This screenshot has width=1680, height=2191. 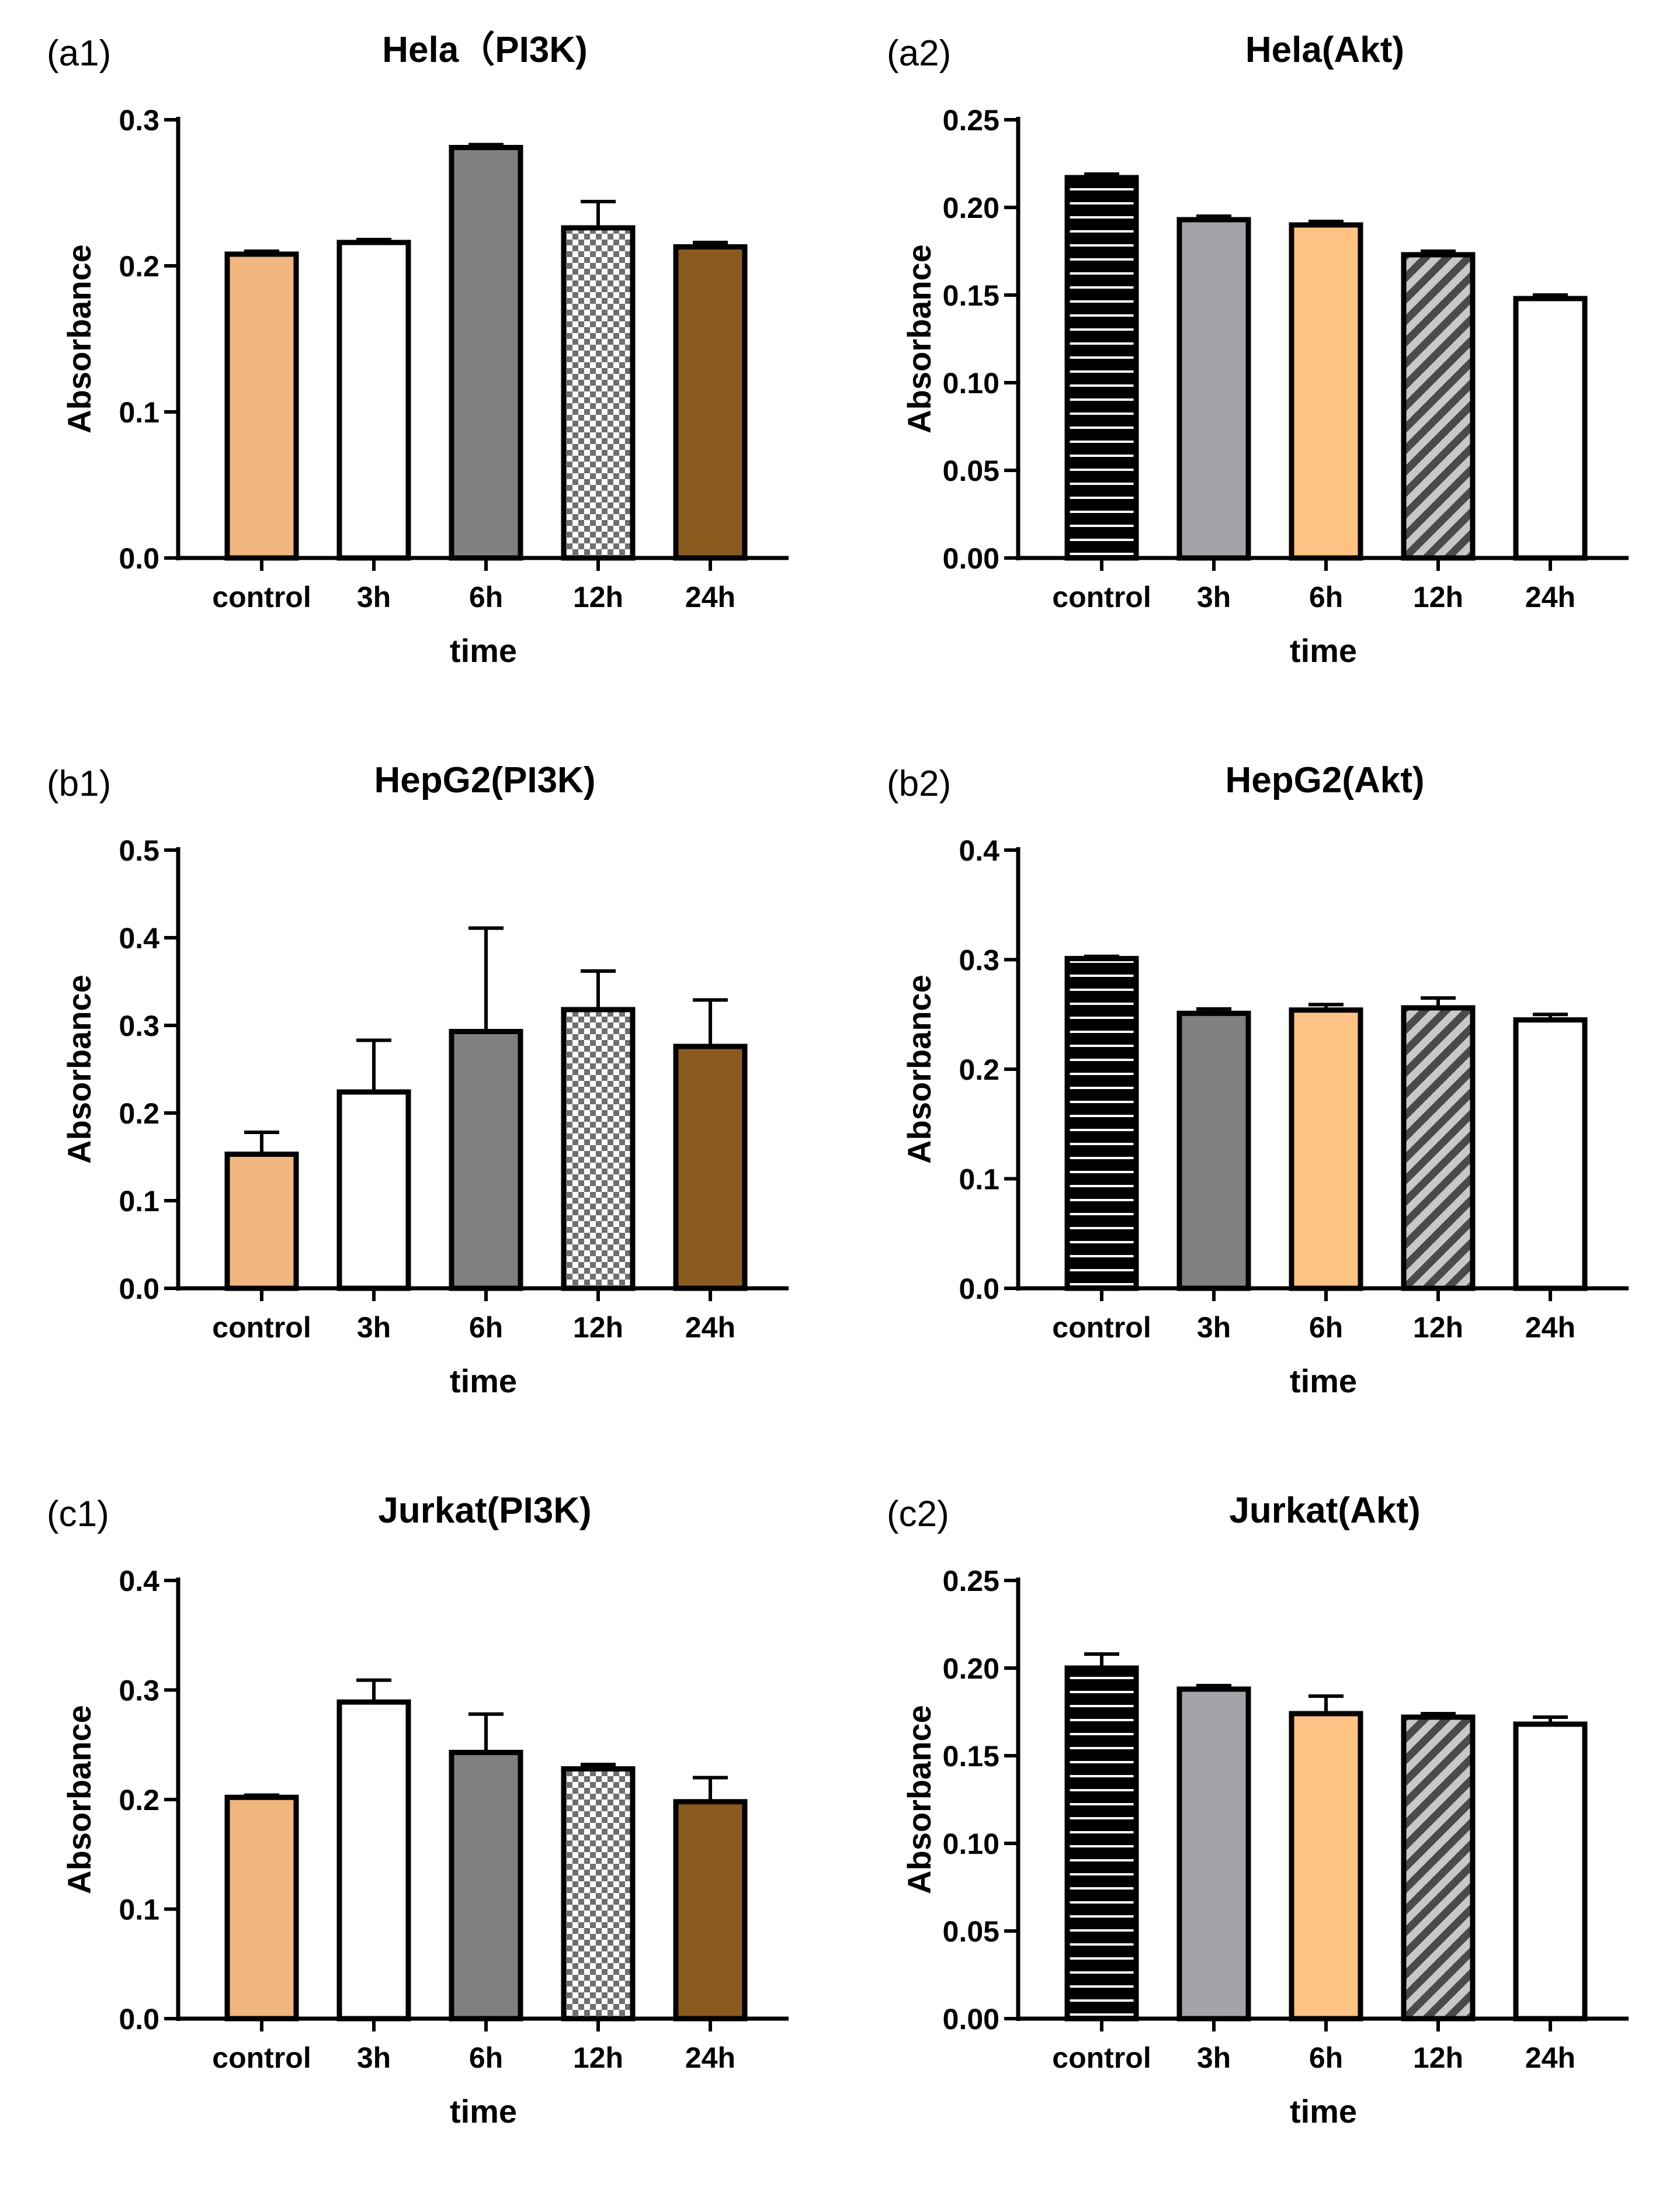 What do you see at coordinates (139, 850) in the screenshot?
I see `y-tick-label: 0.5` at bounding box center [139, 850].